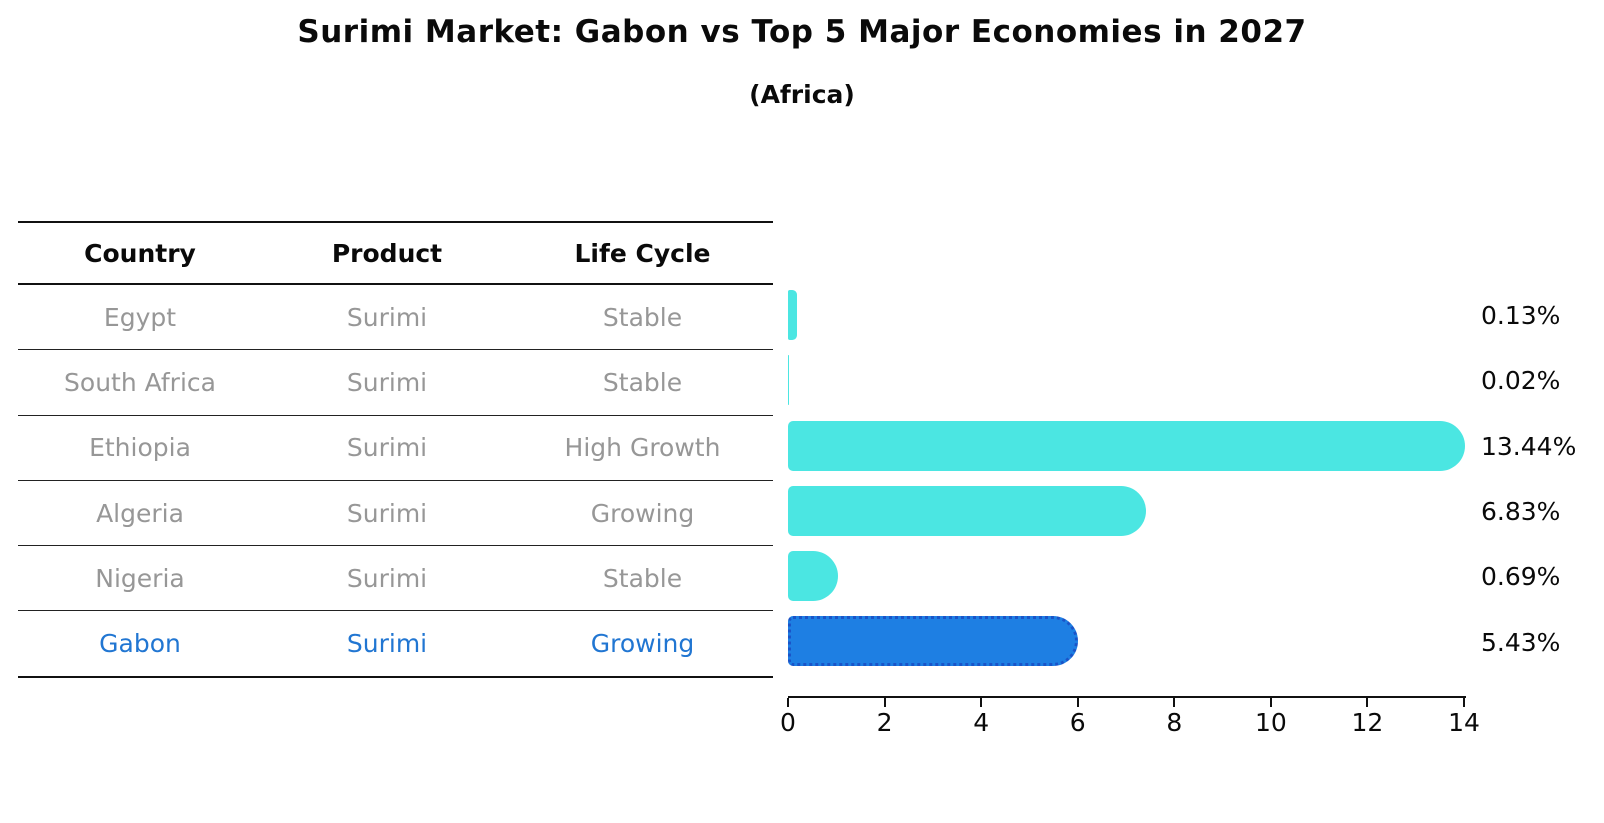  I want to click on table-cell-life-cycle: High Growth, so click(642, 448).